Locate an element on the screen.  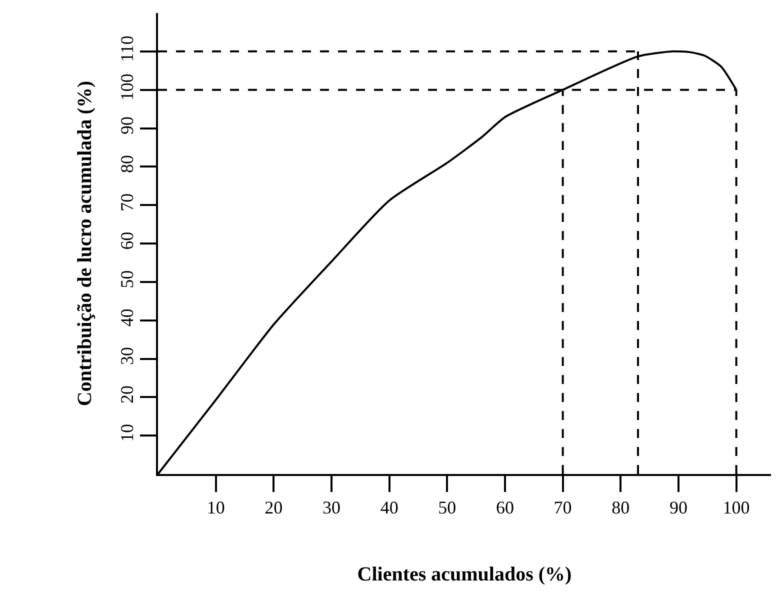
y-tick-label: 110 is located at coordinates (126, 49).